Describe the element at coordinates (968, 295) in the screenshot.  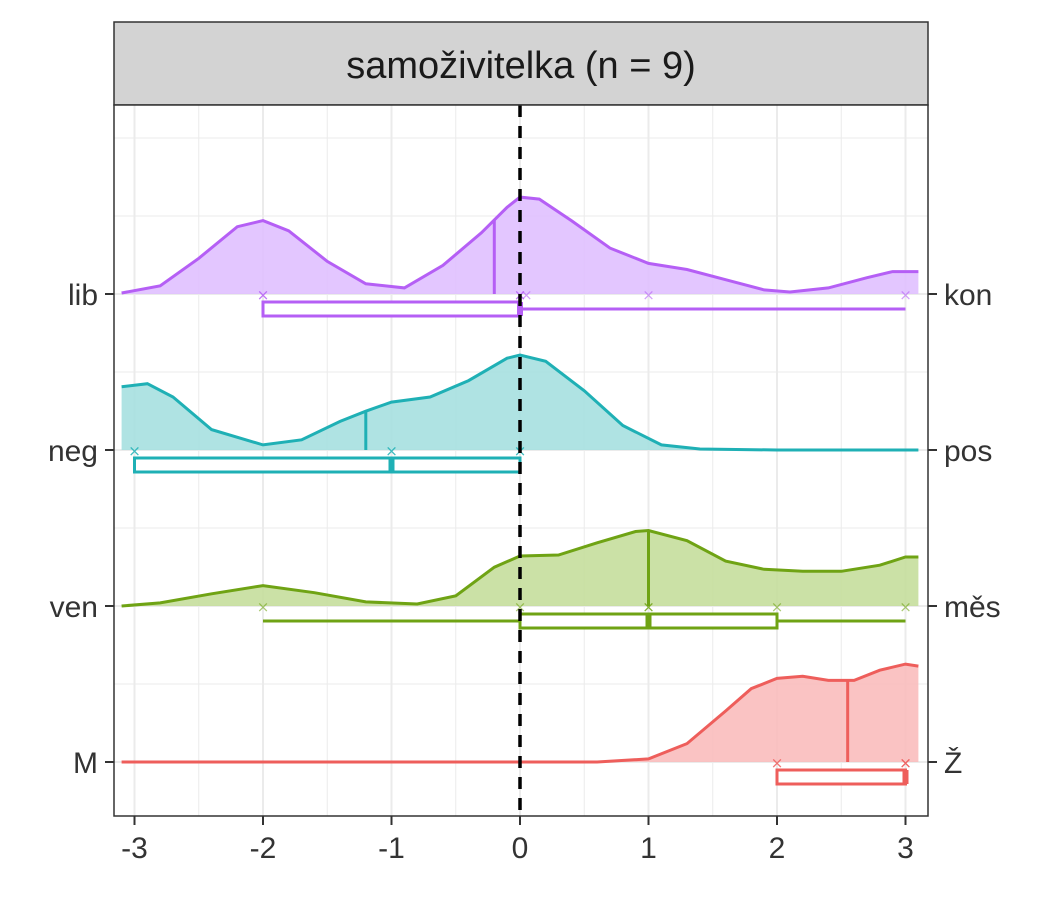
I see `y-label-right: kon` at that location.